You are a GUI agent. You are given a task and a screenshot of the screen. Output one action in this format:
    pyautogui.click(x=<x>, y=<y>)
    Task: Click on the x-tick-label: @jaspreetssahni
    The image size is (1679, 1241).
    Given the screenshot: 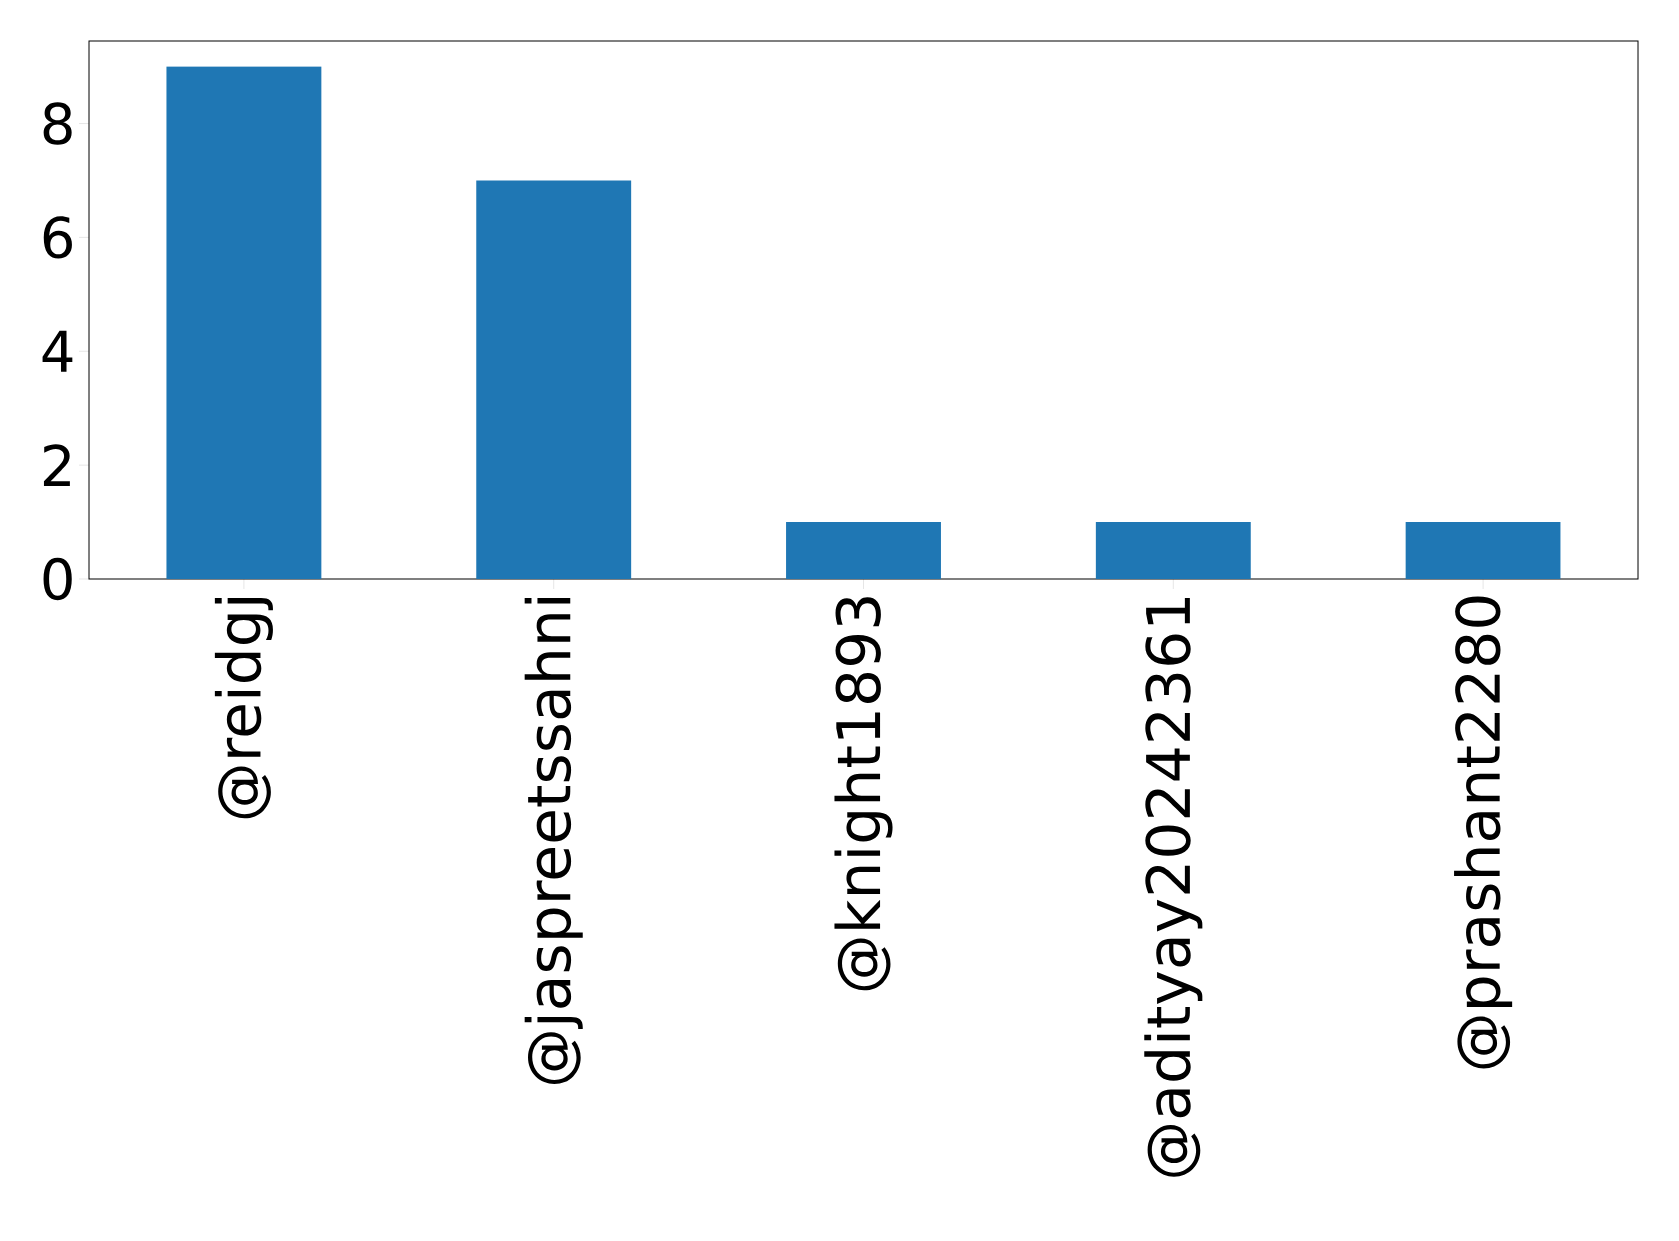 What is the action you would take?
    pyautogui.click(x=553, y=841)
    